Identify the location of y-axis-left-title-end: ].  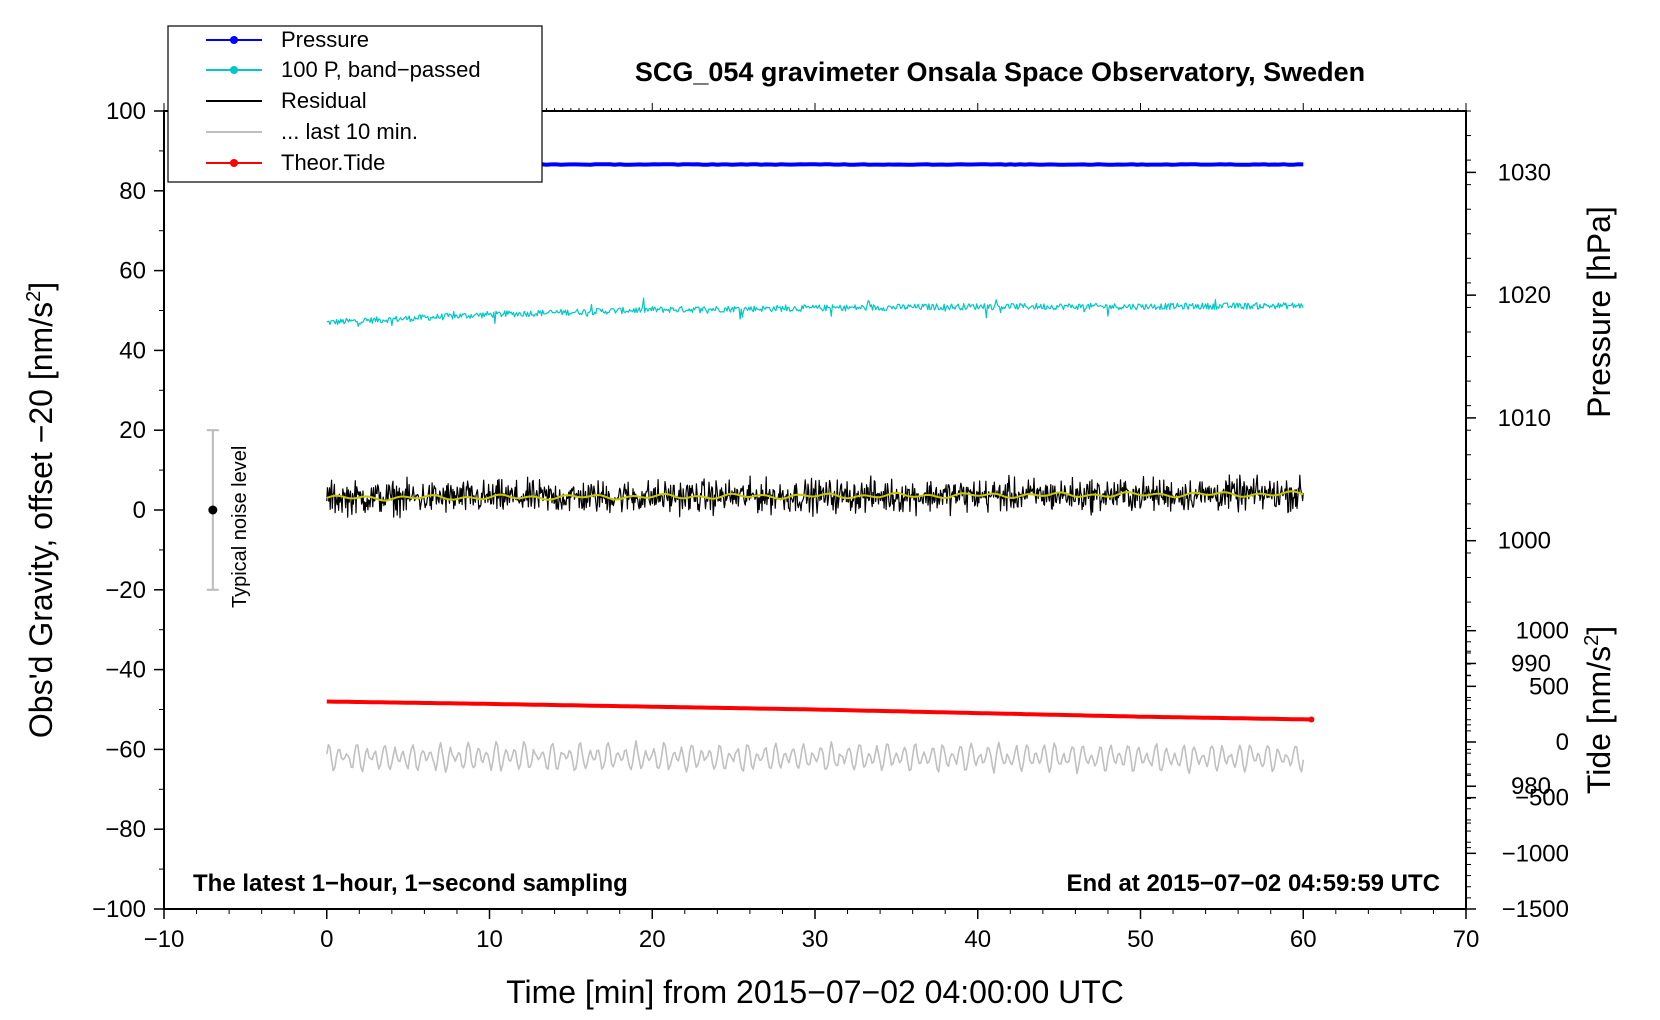
(41, 286).